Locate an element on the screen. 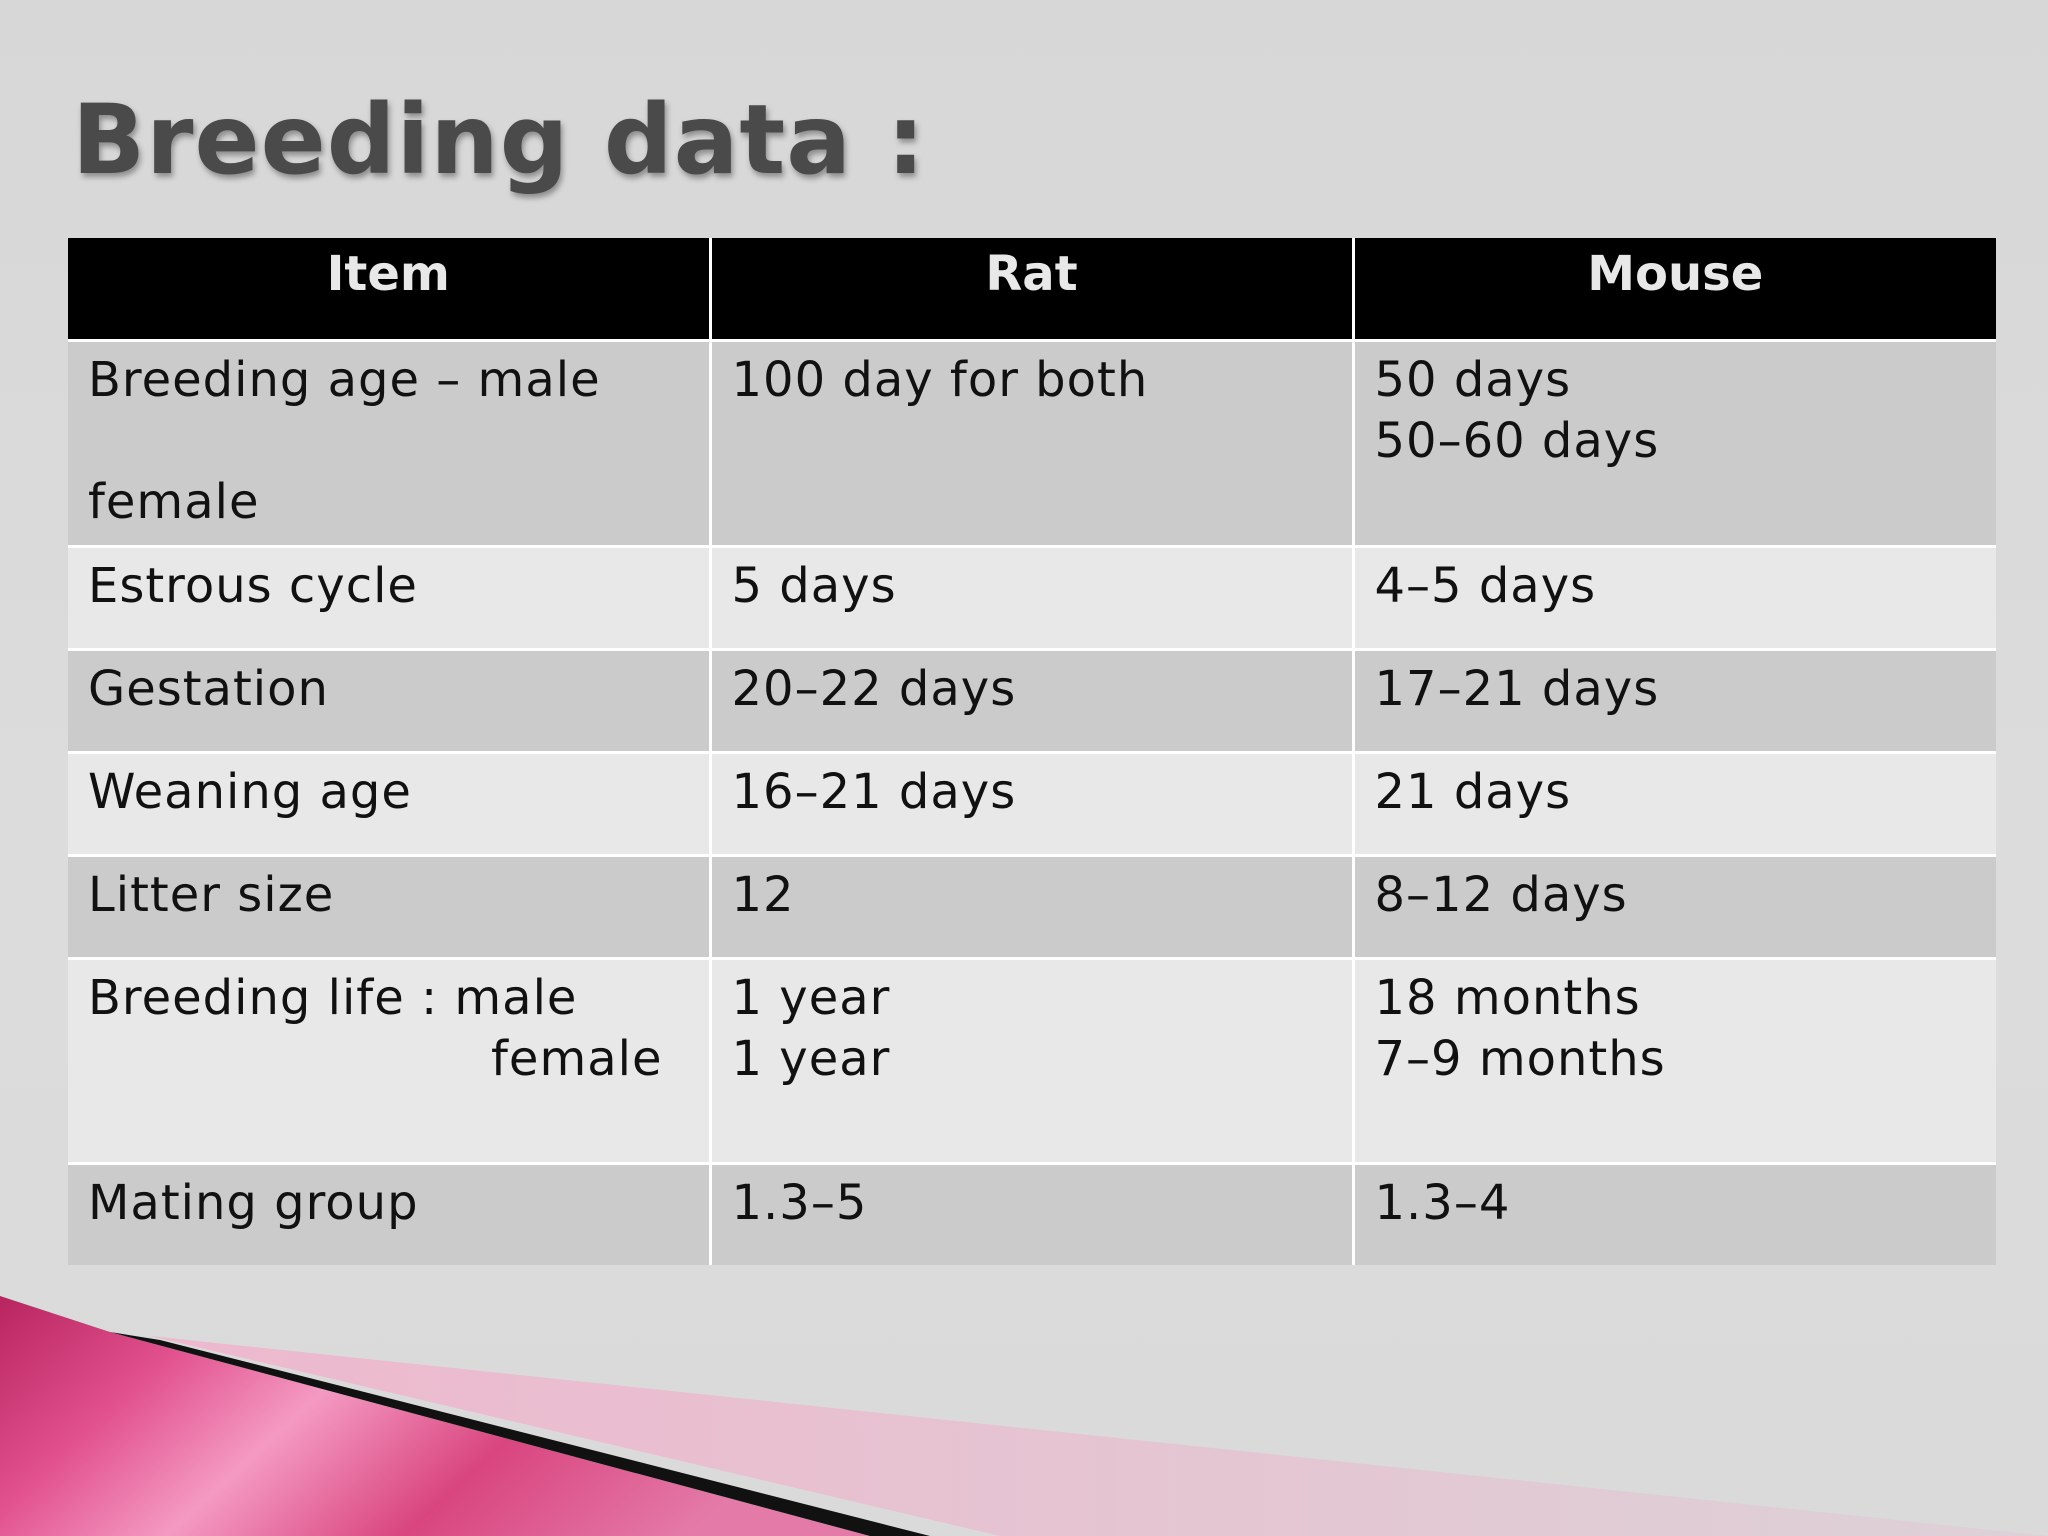  mouse-line: 50–60 days is located at coordinates (1517, 440).